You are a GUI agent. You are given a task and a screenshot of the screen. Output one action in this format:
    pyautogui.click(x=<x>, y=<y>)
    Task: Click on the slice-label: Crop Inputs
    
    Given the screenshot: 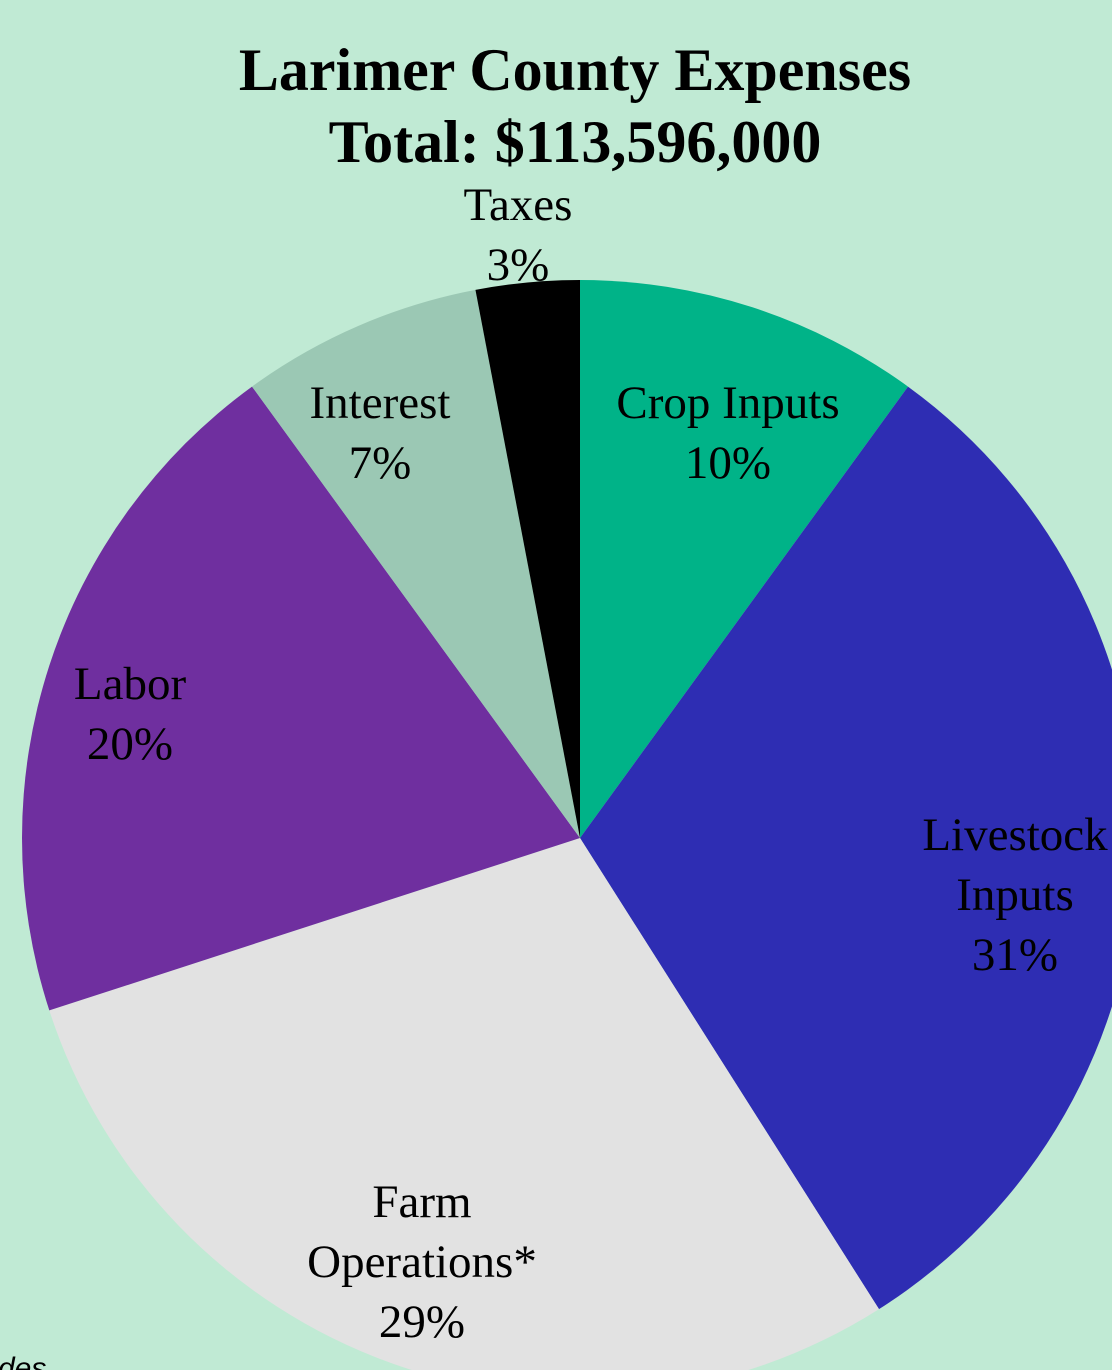 What is the action you would take?
    pyautogui.click(x=727, y=403)
    